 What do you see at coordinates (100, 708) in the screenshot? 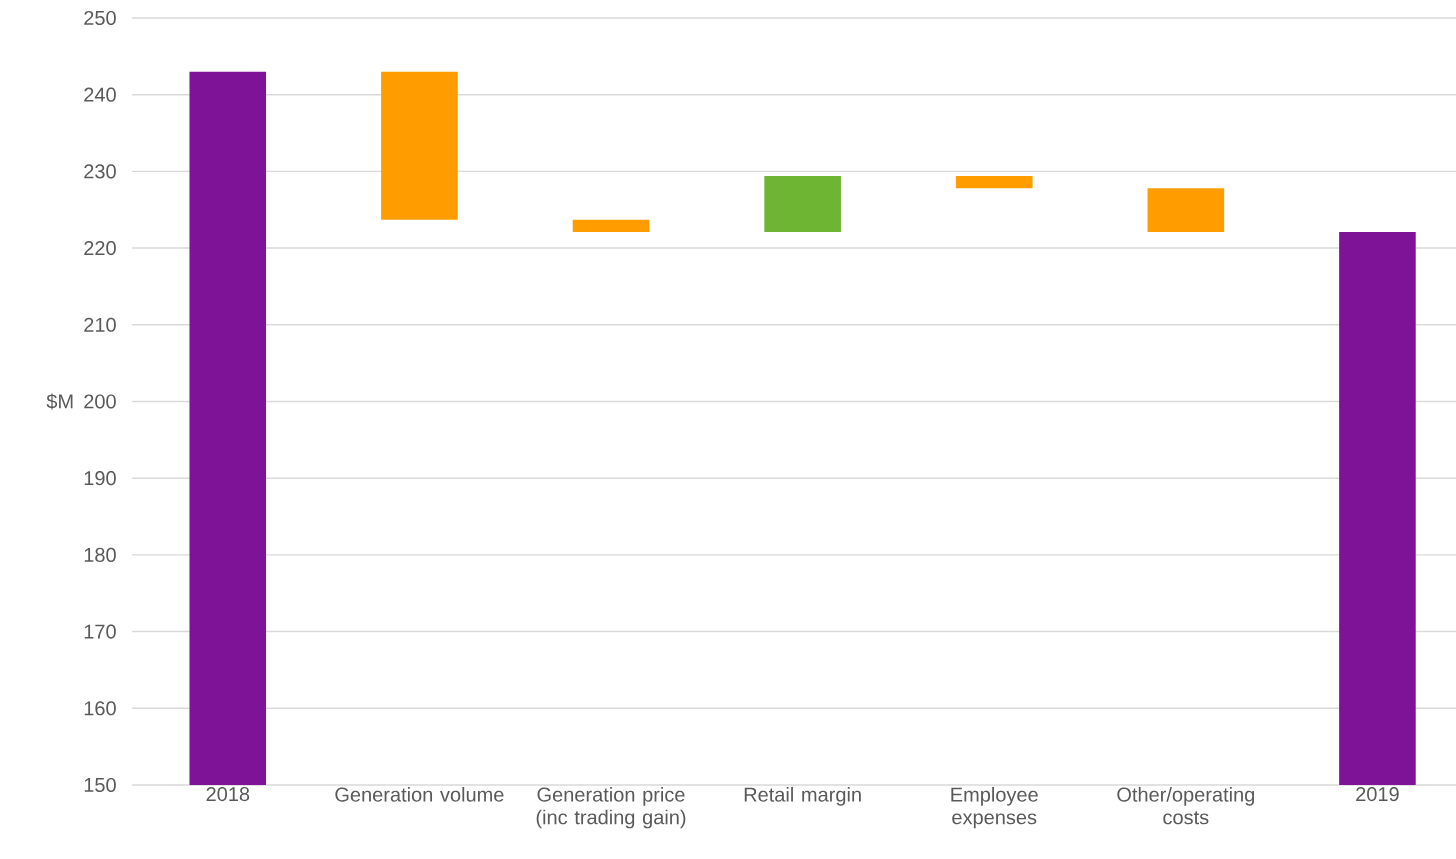
I see `y-tick-label: 160` at bounding box center [100, 708].